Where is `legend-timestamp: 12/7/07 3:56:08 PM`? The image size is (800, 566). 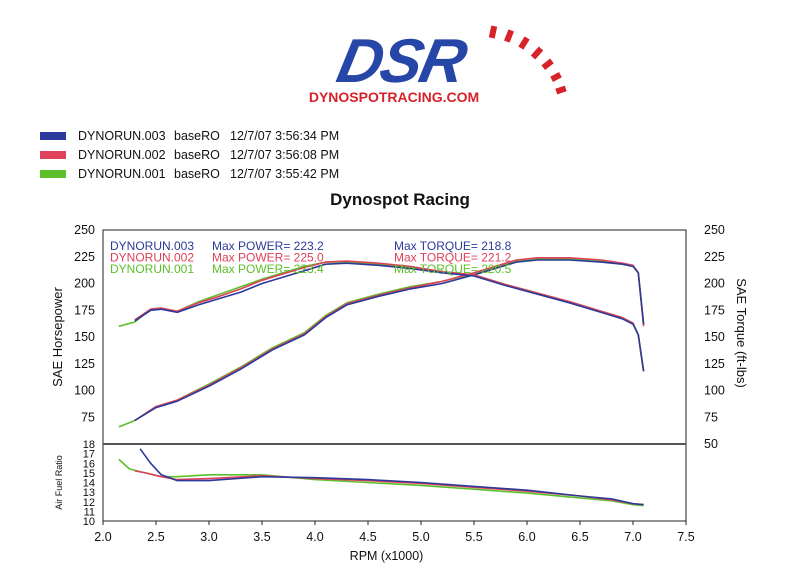
legend-timestamp: 12/7/07 3:56:08 PM is located at coordinates (285, 155).